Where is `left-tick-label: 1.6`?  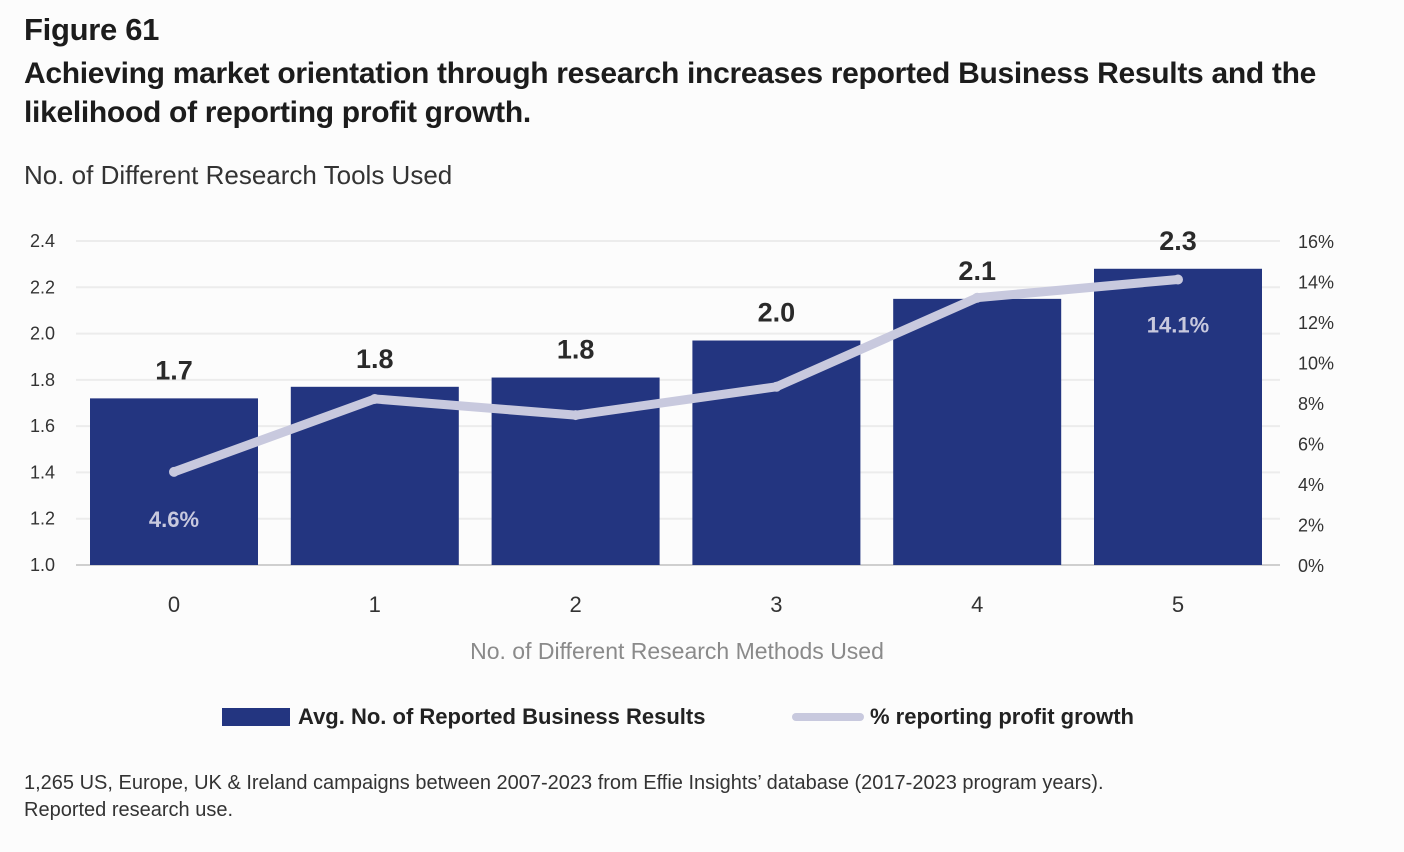 left-tick-label: 1.6 is located at coordinates (42, 426).